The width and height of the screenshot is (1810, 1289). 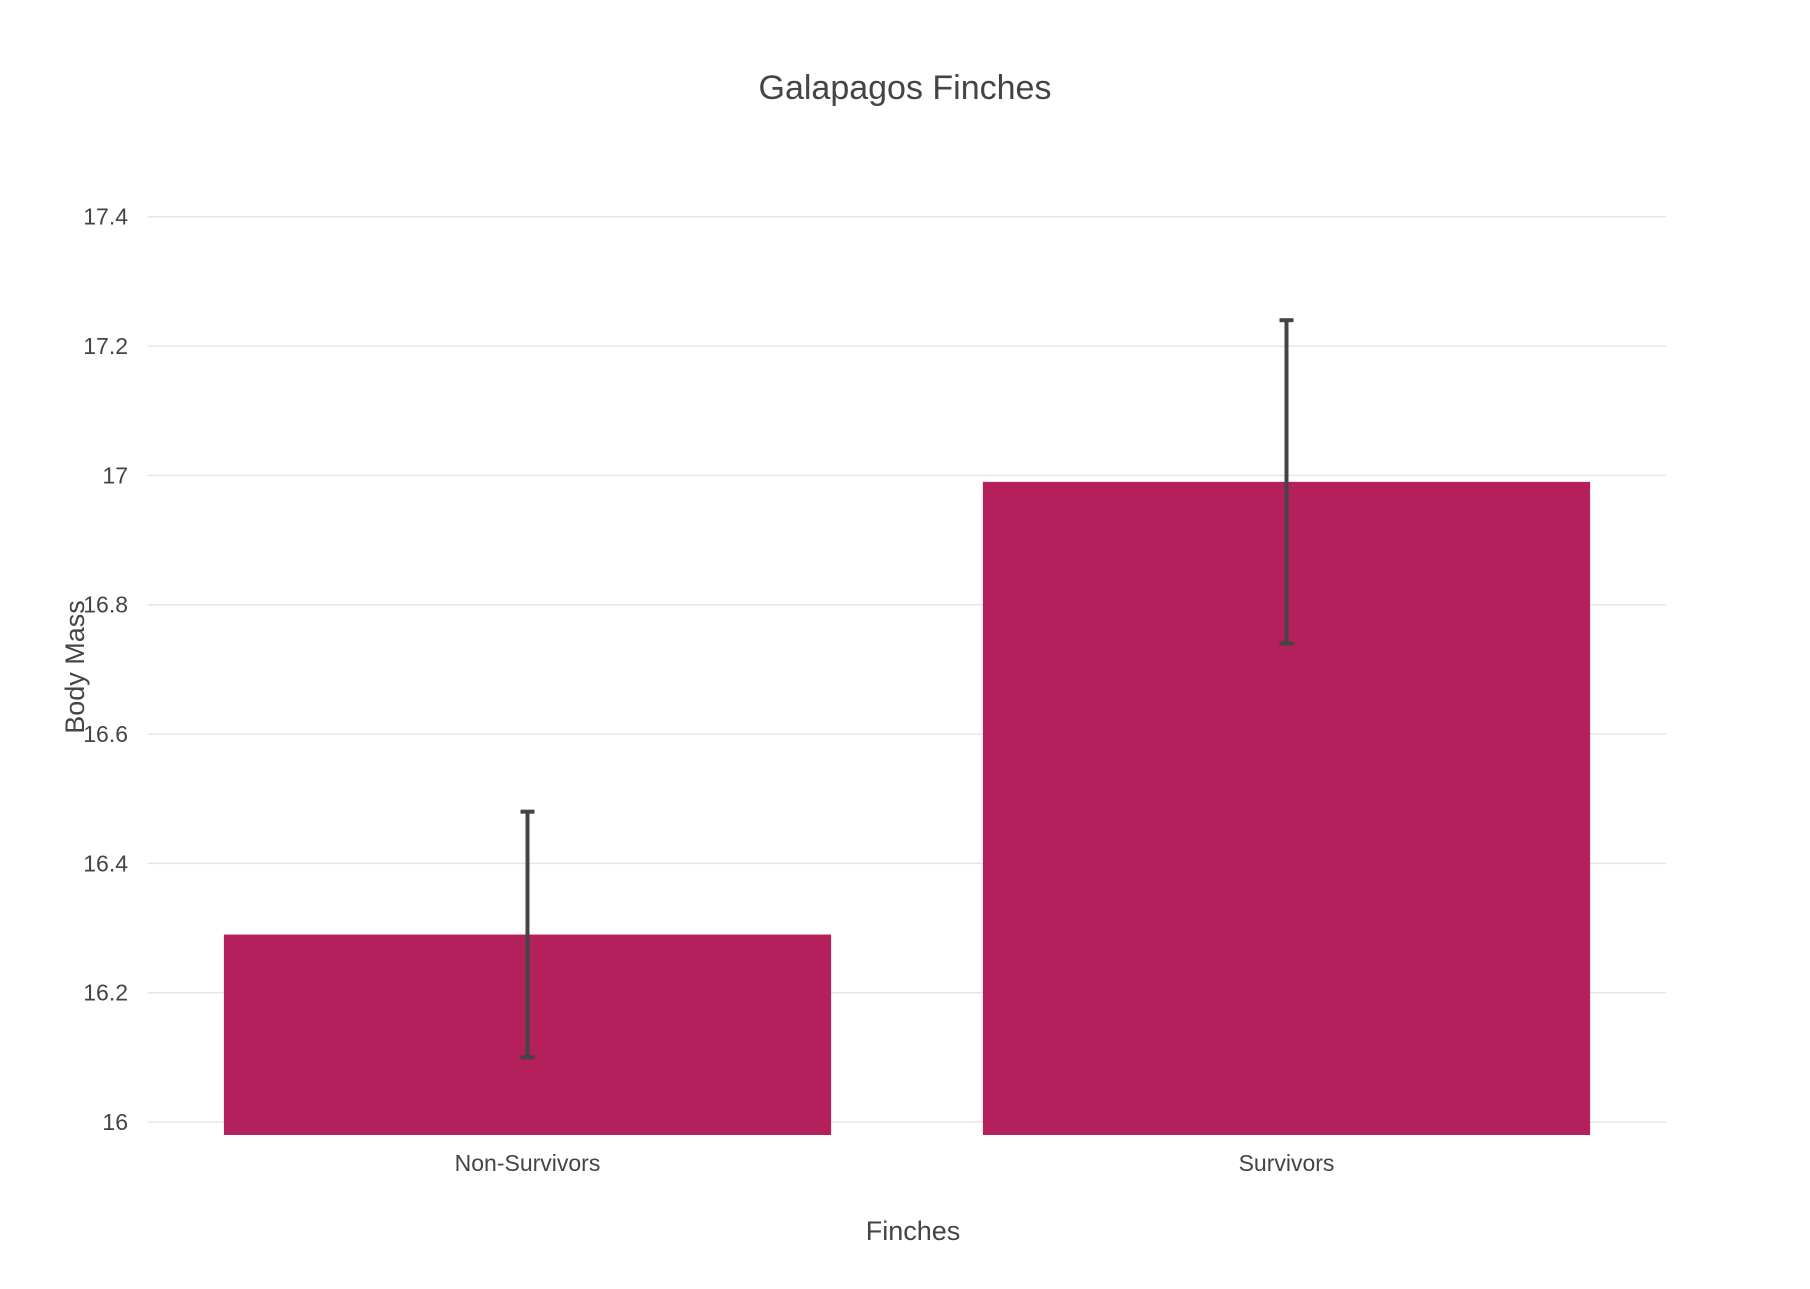 I want to click on x-axis-ticks: Non-Survivors Survivors, so click(x=895, y=1163).